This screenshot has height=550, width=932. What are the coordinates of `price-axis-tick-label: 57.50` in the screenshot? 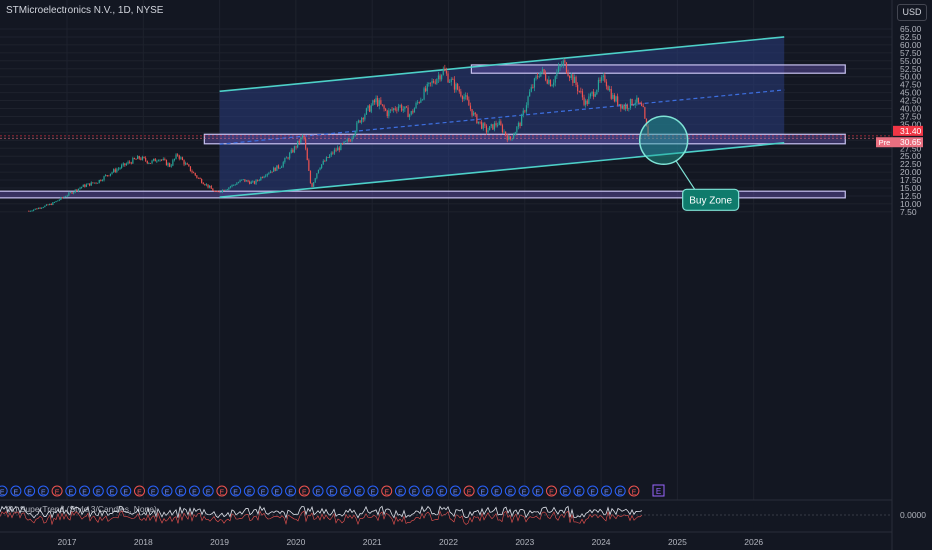 It's located at (911, 53).